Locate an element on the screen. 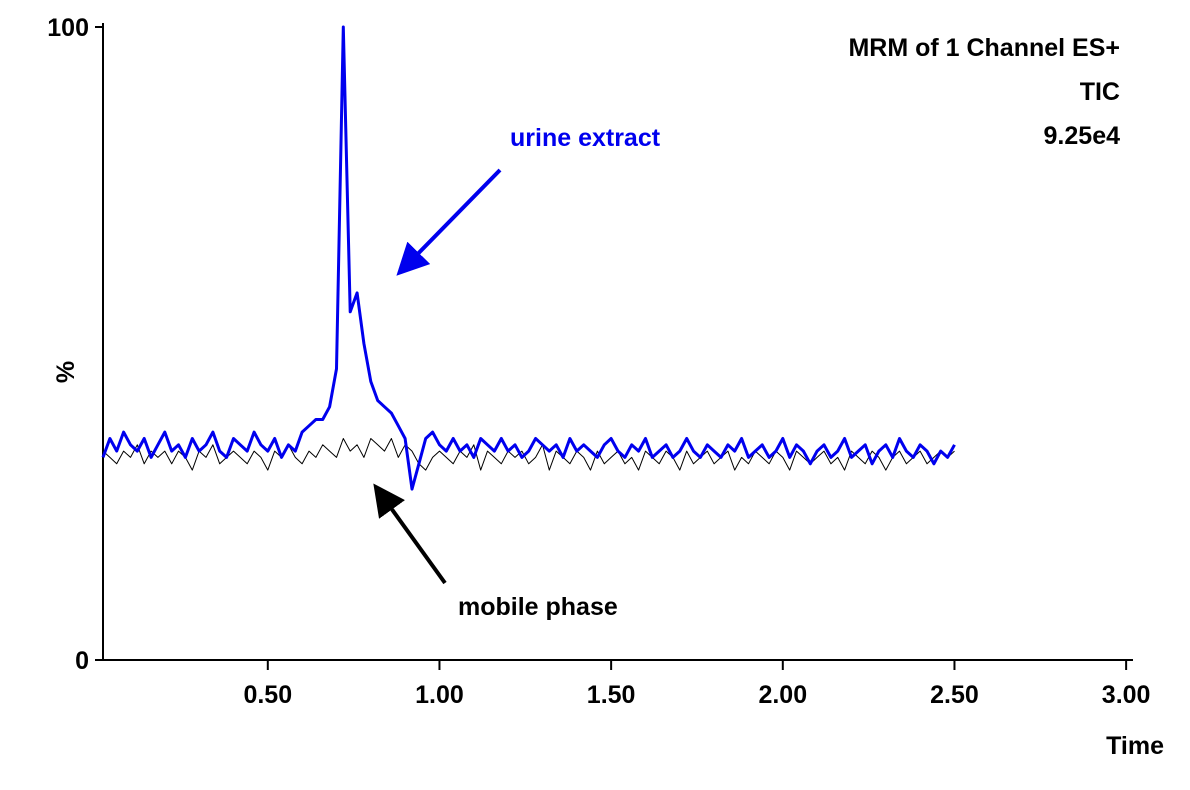  series-label: mobile phase is located at coordinates (538, 607).